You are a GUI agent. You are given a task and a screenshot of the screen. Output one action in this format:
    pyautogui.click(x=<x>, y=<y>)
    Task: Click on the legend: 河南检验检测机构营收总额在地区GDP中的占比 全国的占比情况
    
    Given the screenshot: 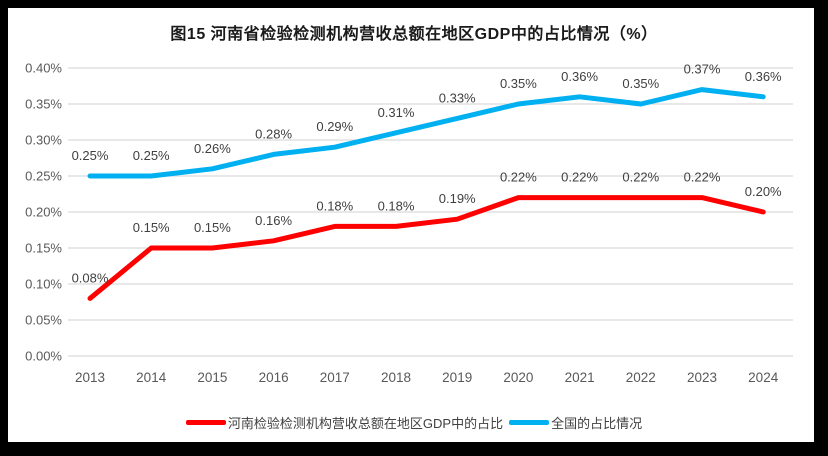 What is the action you would take?
    pyautogui.click(x=414, y=422)
    